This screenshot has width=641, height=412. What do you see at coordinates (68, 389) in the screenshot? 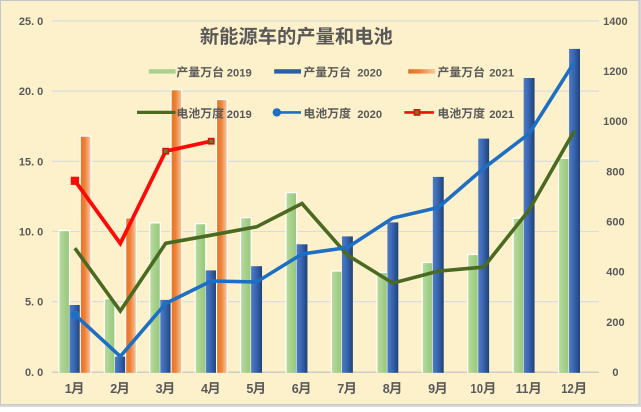
I see `svg-text: 1` at bounding box center [68, 389].